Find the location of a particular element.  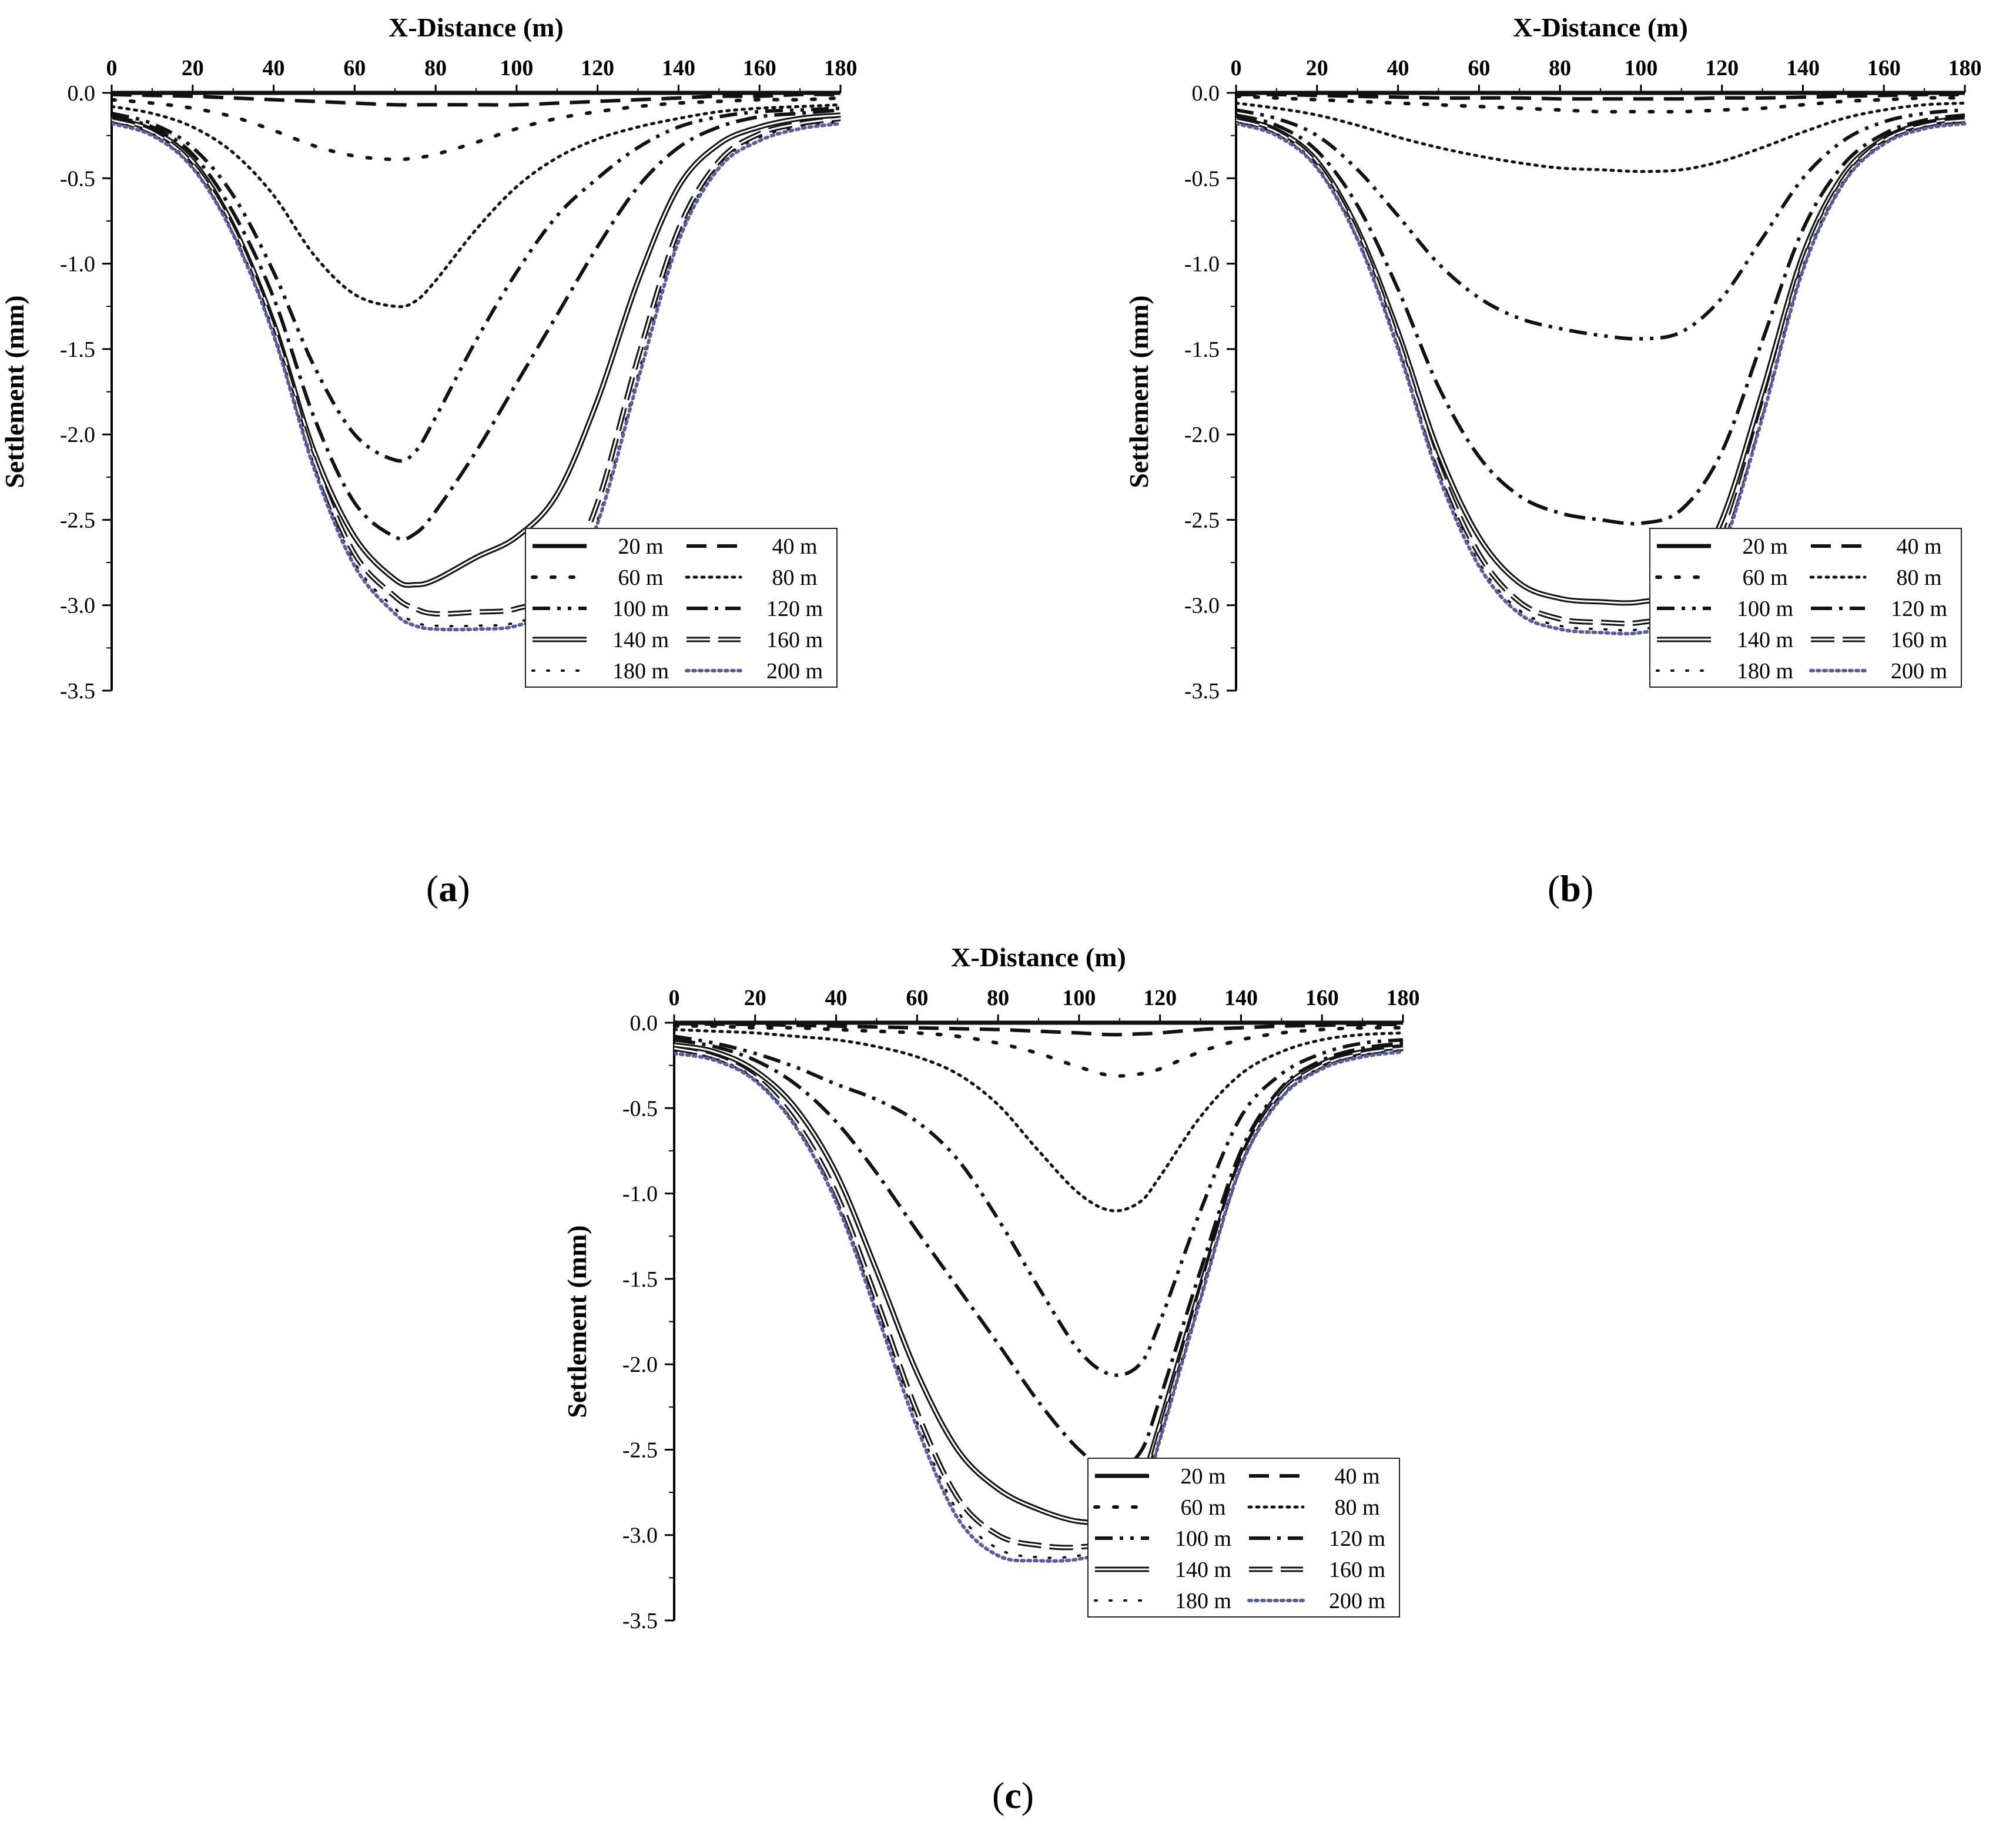

panel-label-a: (a) is located at coordinates (448, 888).